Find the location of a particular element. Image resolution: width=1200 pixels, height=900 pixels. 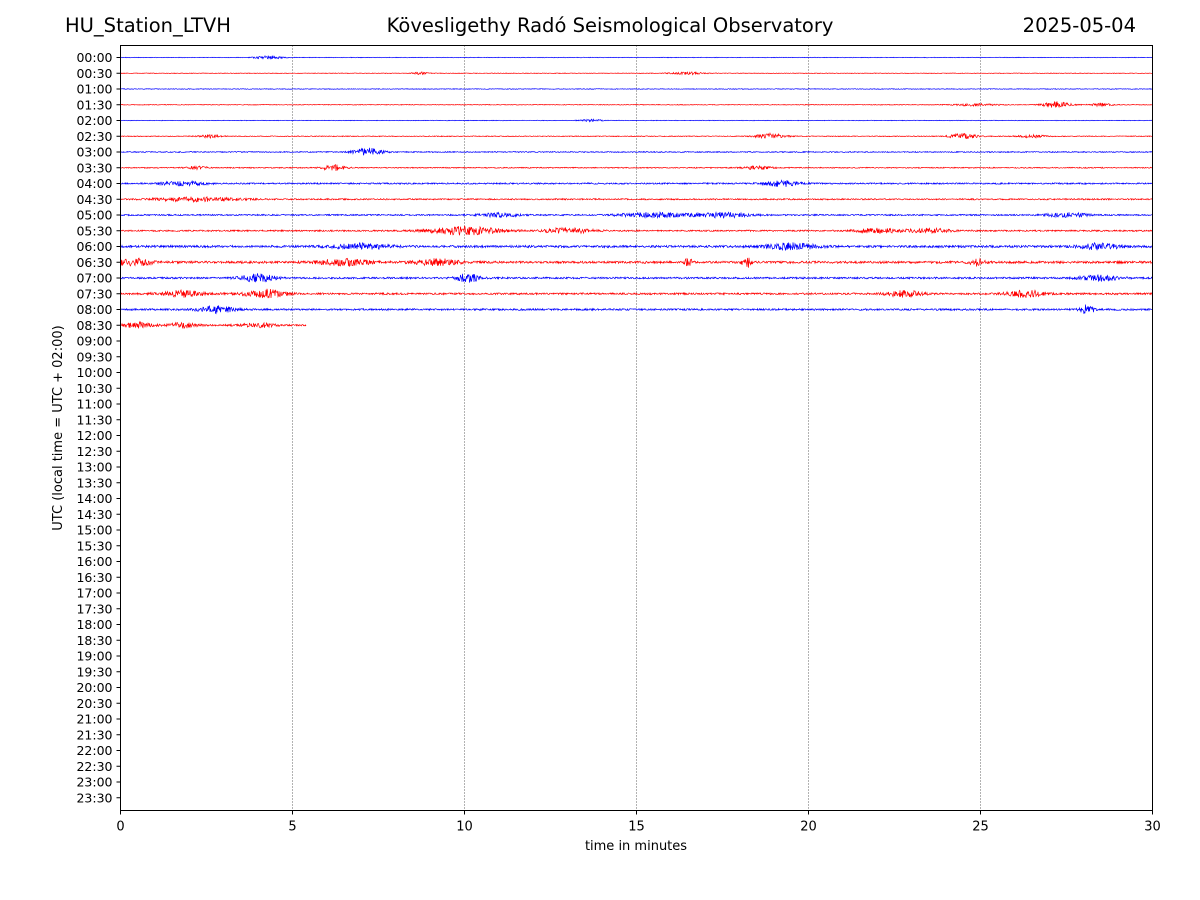

x-tick-label: 25 is located at coordinates (980, 827).